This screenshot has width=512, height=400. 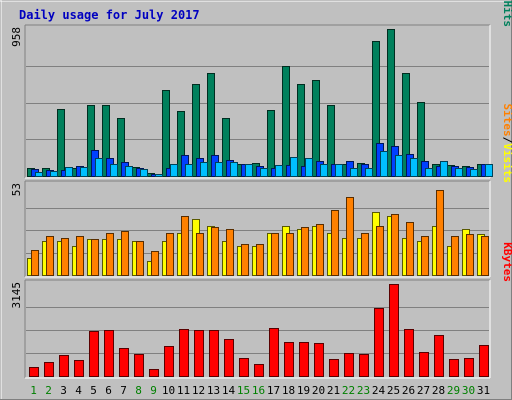 I want to click on x-label-day-2: 2, so click(x=48, y=390).